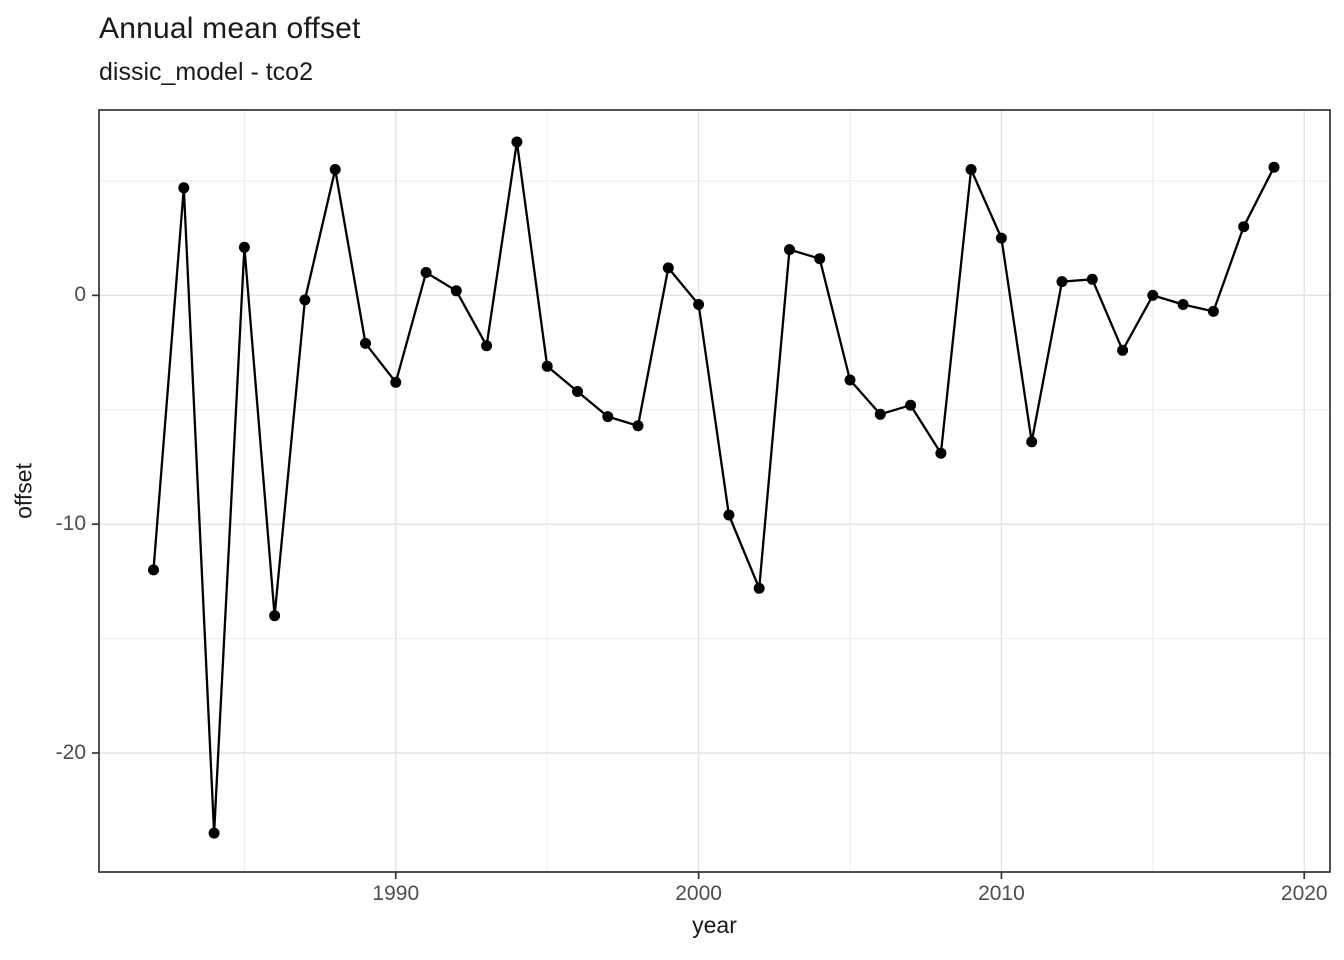 This screenshot has height=960, width=1344. What do you see at coordinates (80, 295) in the screenshot?
I see `y-tick-label: 0` at bounding box center [80, 295].